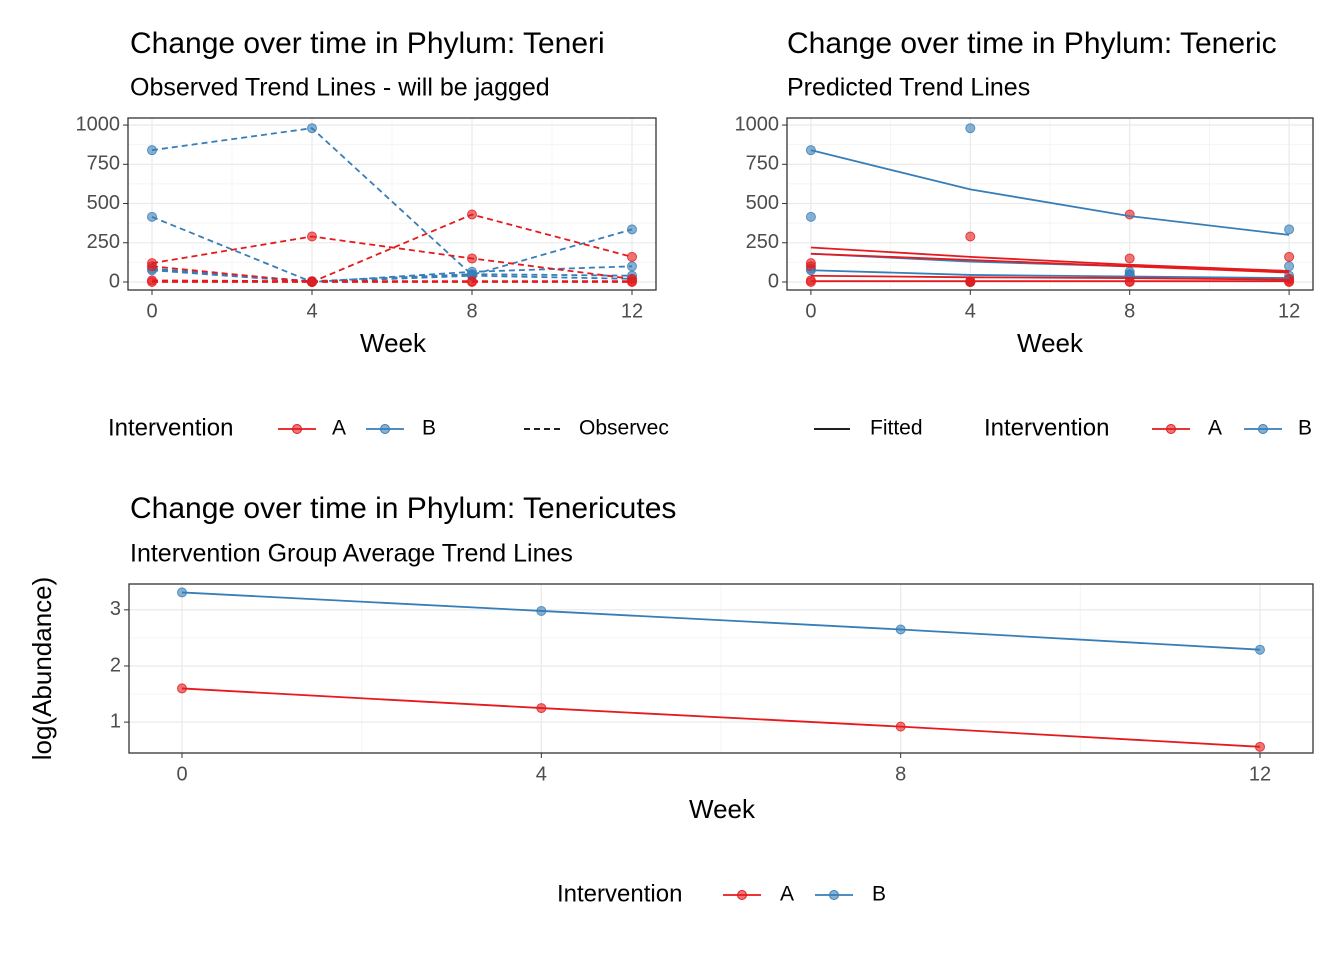 This screenshot has height=960, width=1344. Describe the element at coordinates (896, 428) in the screenshot. I see `legend-label: Fitted` at that location.